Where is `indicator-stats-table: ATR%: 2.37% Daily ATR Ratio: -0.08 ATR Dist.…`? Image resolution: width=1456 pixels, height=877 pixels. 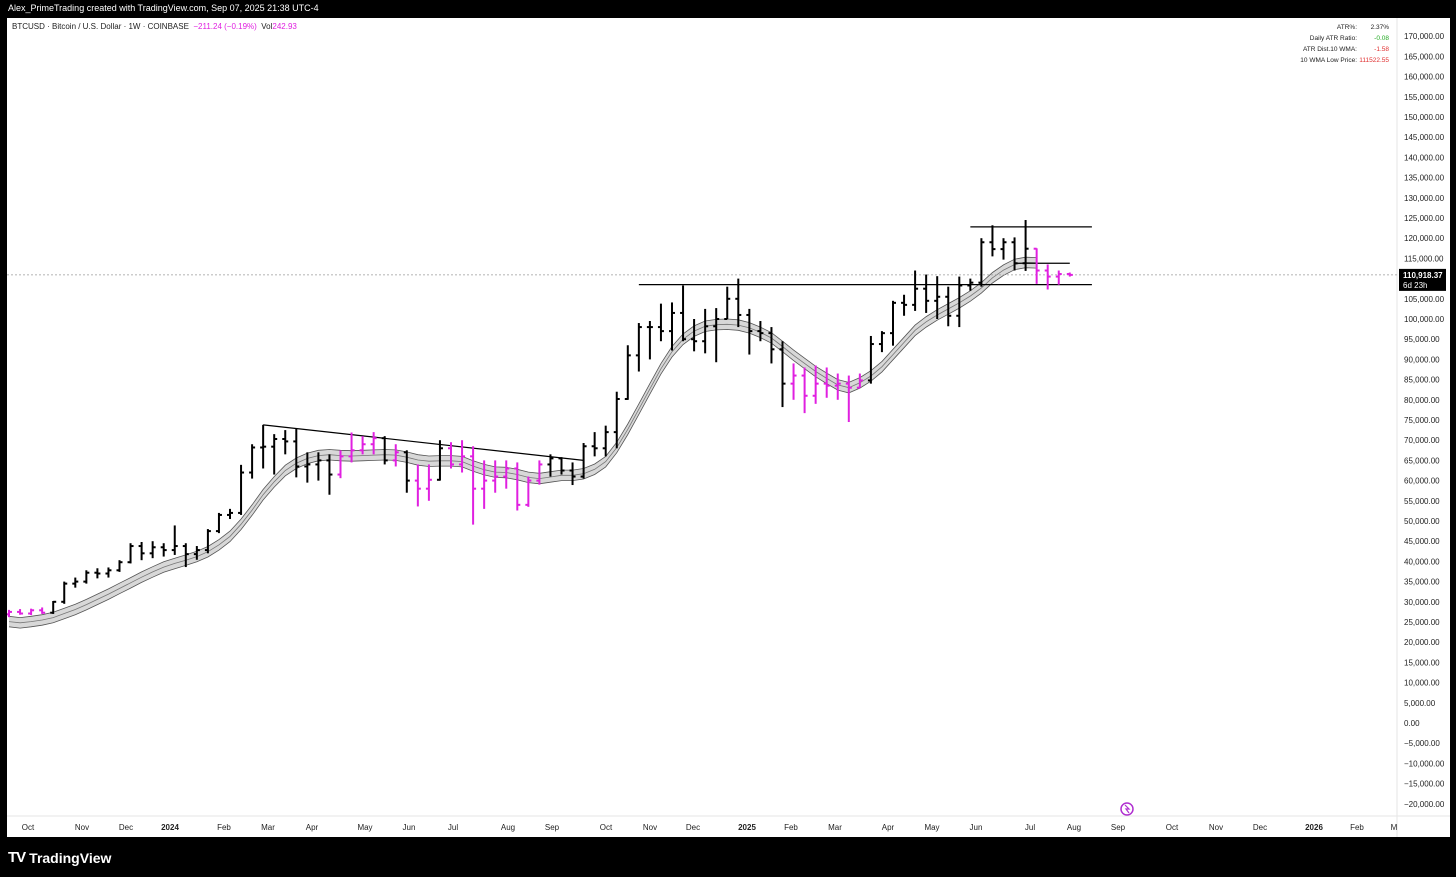 indicator-stats-table: ATR%: 2.37% Daily ATR Ratio: -0.08 ATR Dist.… is located at coordinates (1343, 48).